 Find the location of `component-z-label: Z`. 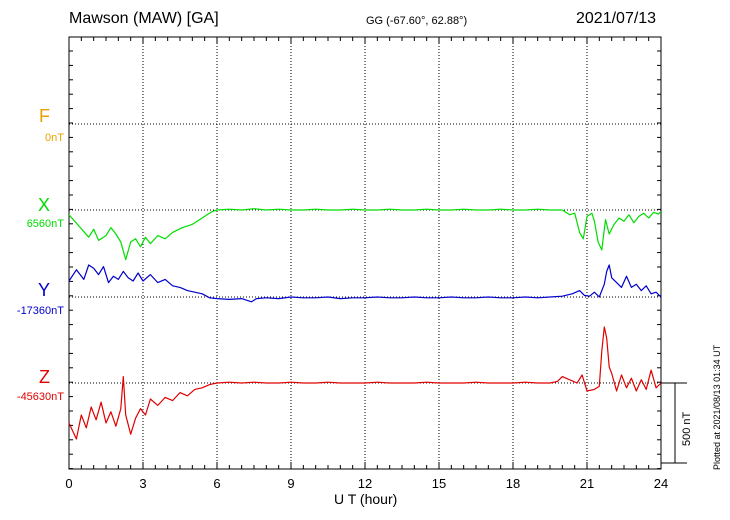

component-z-label: Z is located at coordinates (44, 377).